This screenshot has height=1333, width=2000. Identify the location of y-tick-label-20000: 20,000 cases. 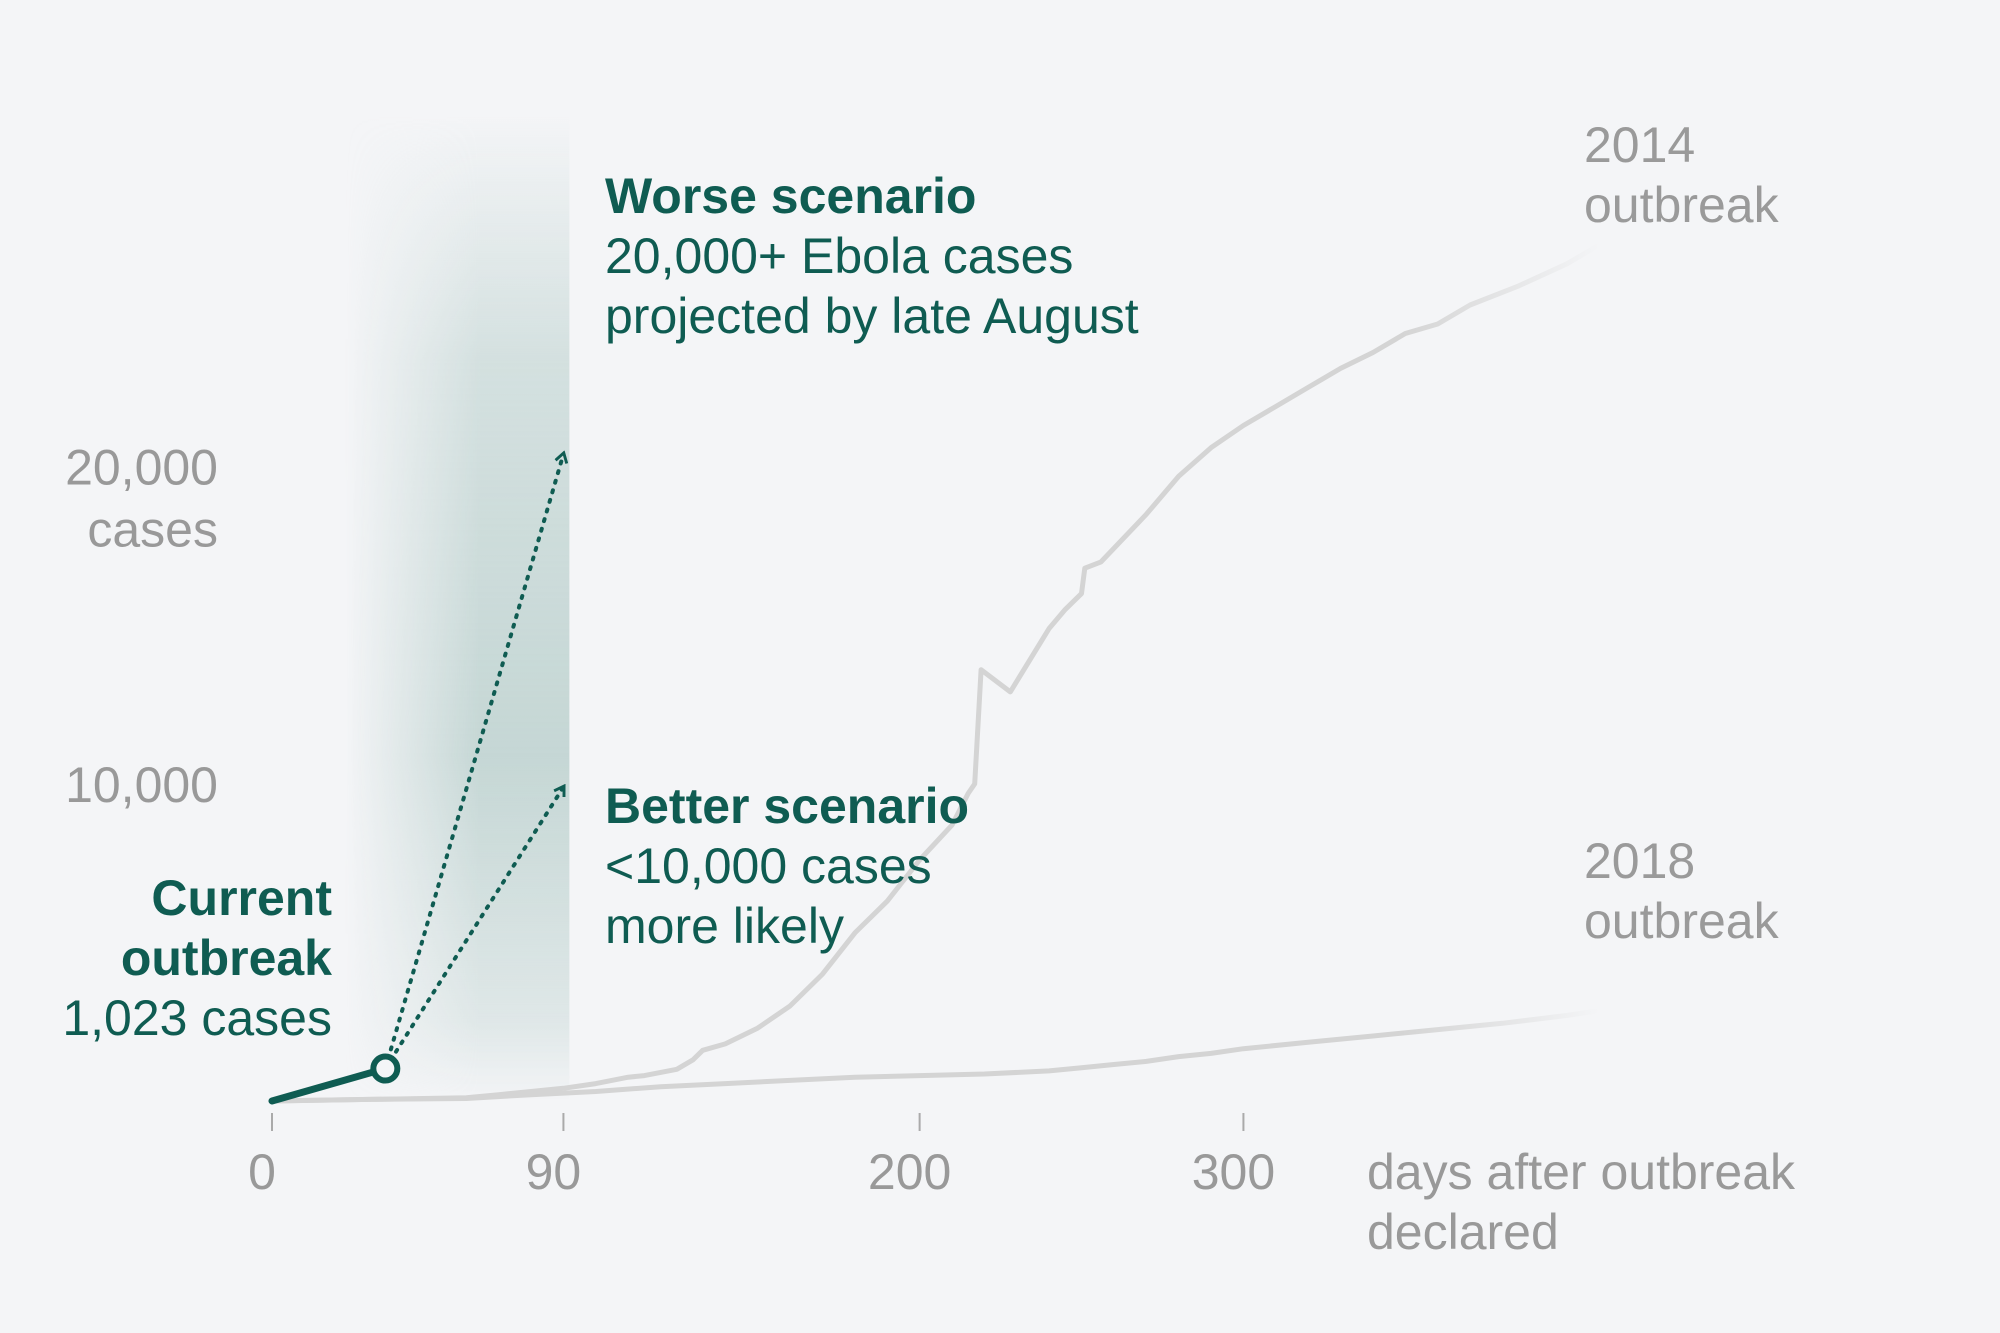
(141, 499).